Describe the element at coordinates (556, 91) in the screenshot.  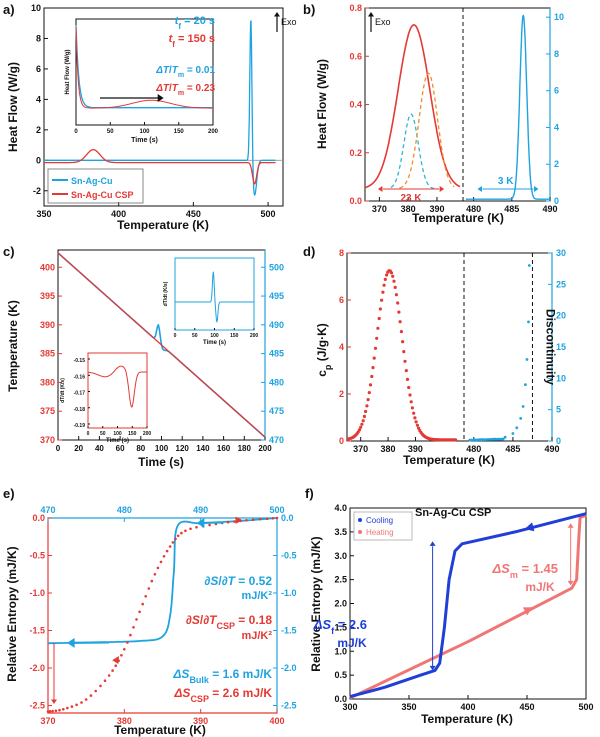
I see `y-axis-right-tick-label: 6` at that location.